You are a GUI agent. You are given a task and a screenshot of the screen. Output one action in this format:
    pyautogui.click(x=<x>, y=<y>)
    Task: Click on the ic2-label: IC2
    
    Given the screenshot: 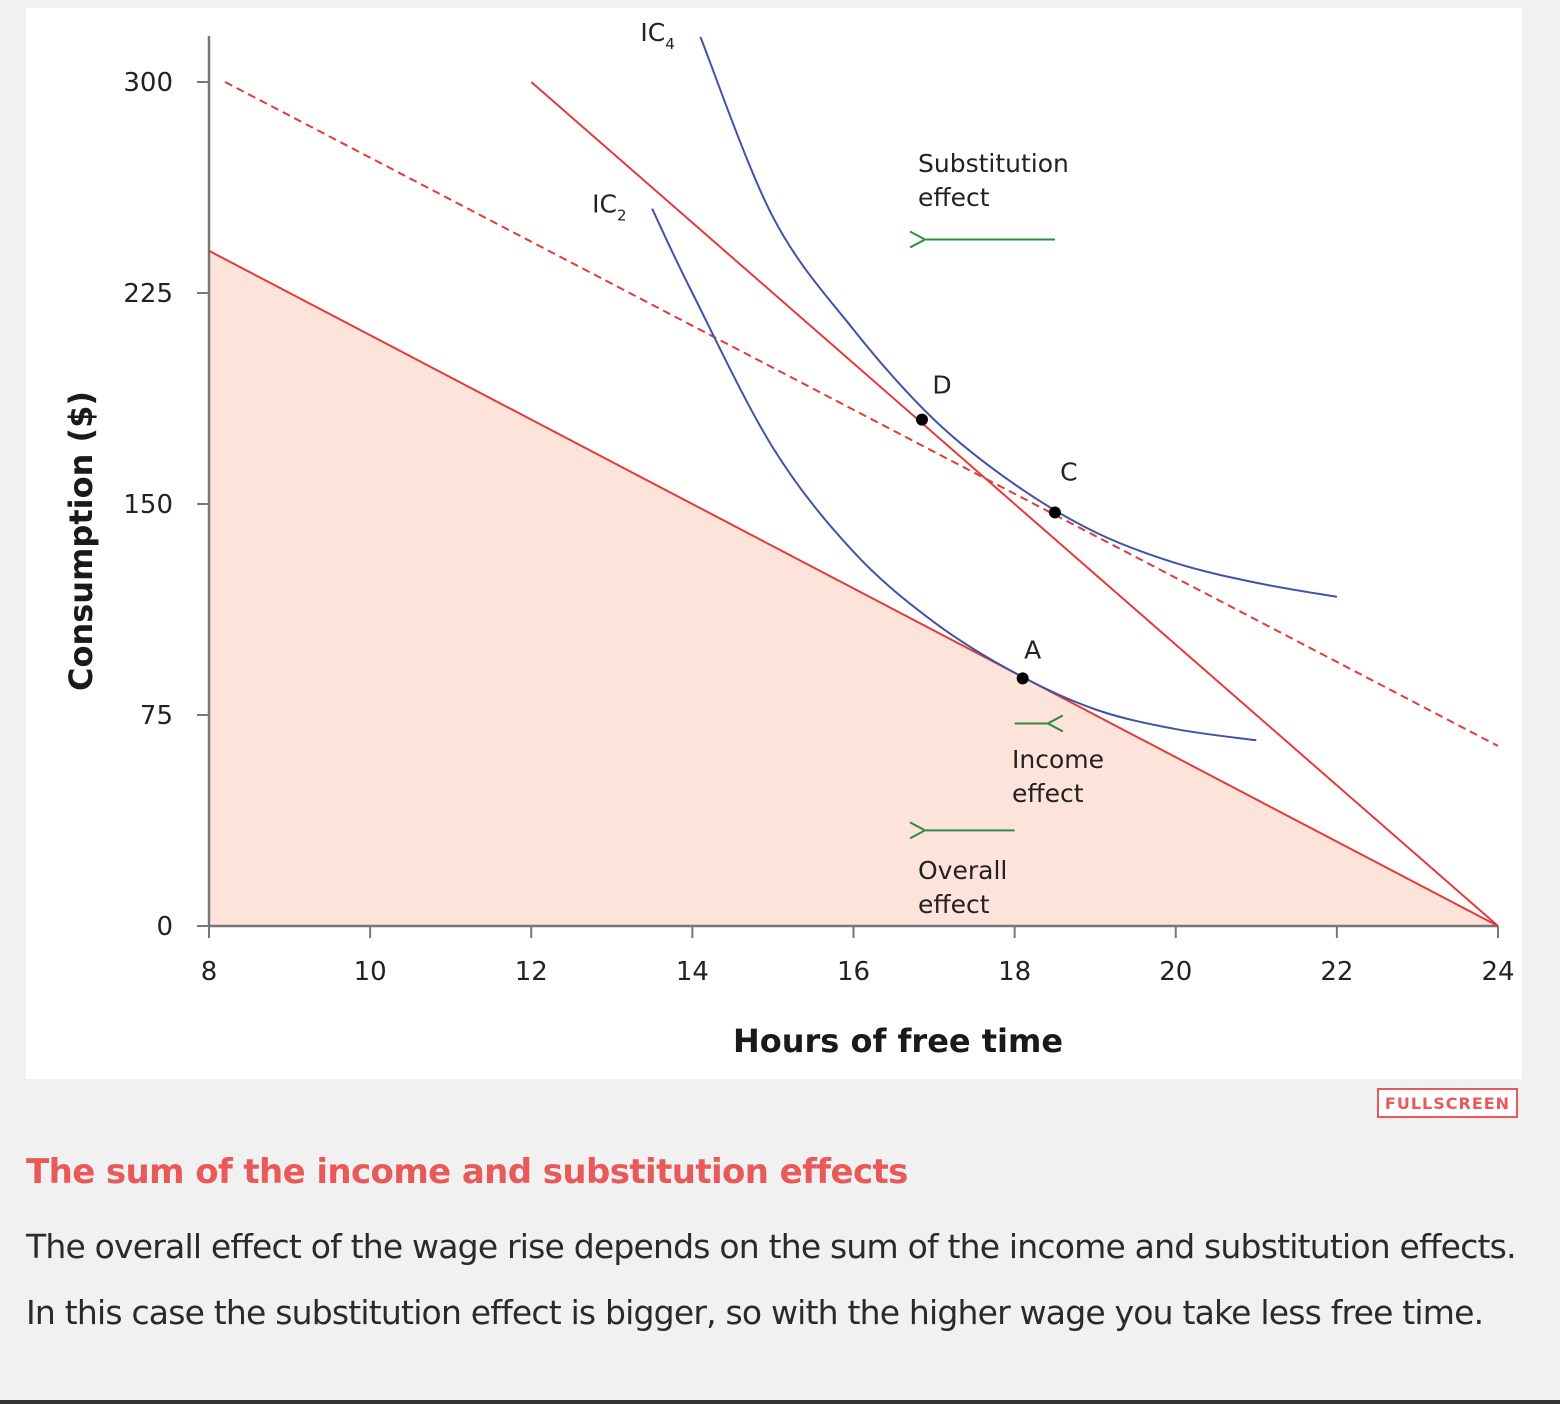 What is the action you would take?
    pyautogui.click(x=609, y=207)
    